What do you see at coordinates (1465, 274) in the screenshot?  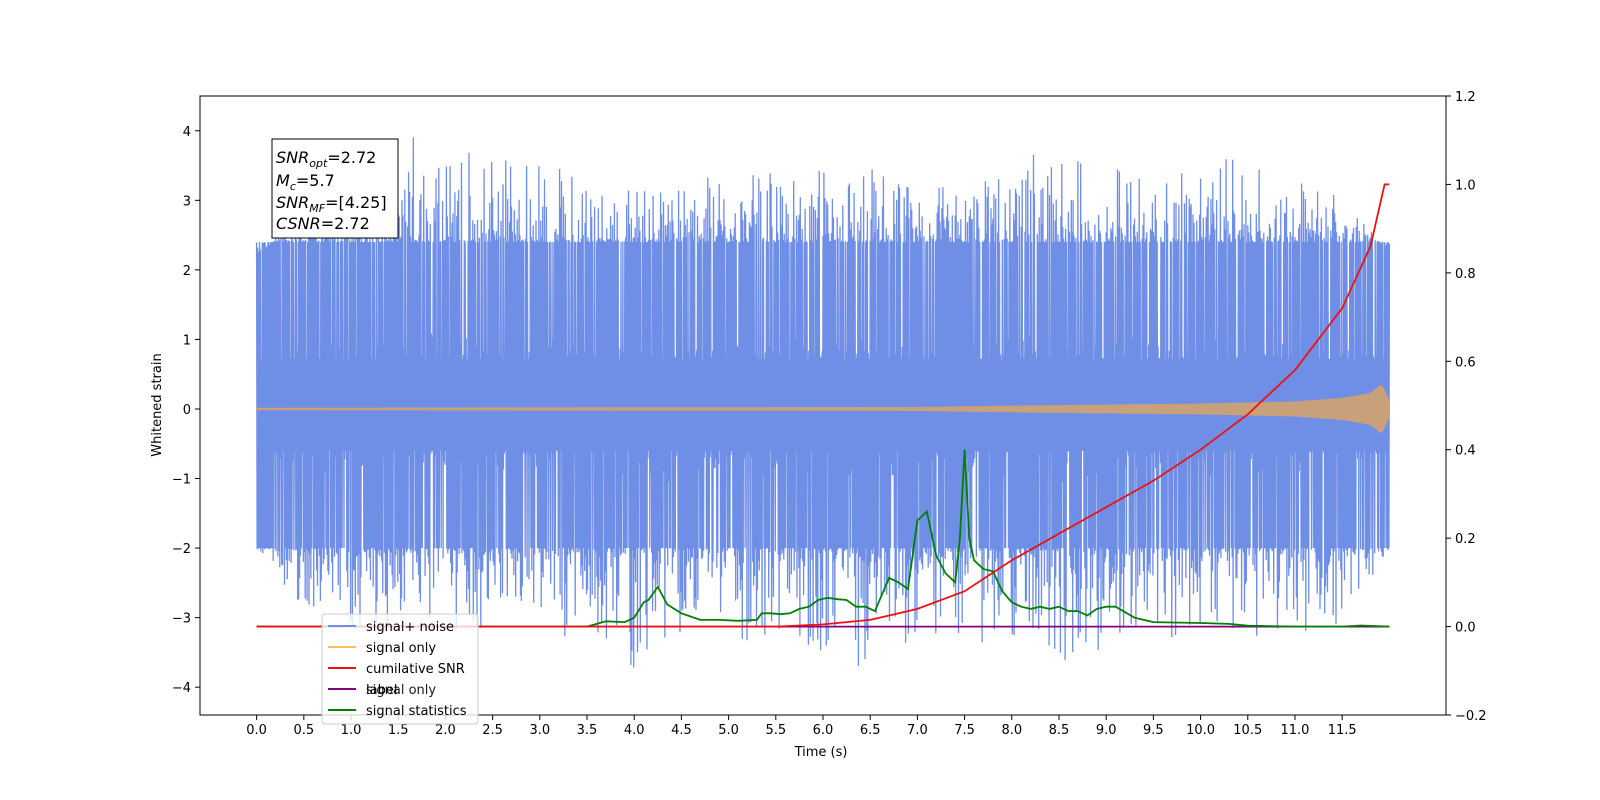 I see `y2-tick-label: 0.8` at bounding box center [1465, 274].